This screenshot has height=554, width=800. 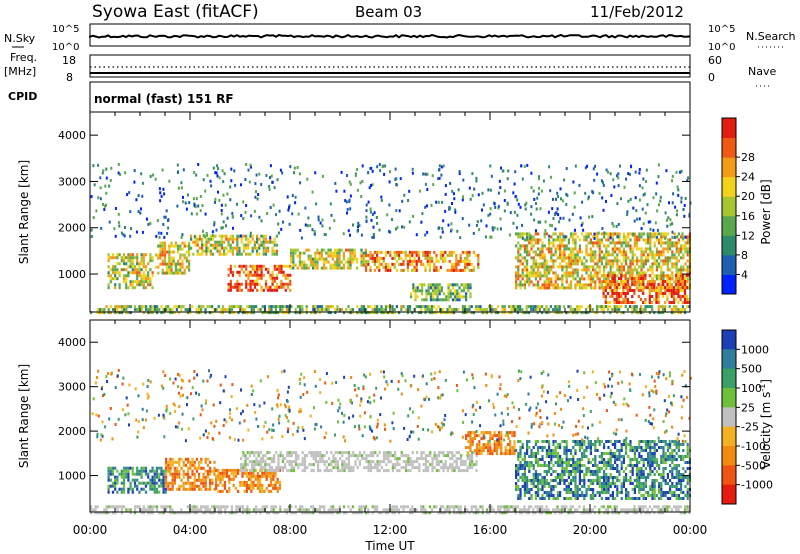 I want to click on colorbar-tick-label: 20, so click(x=748, y=196).